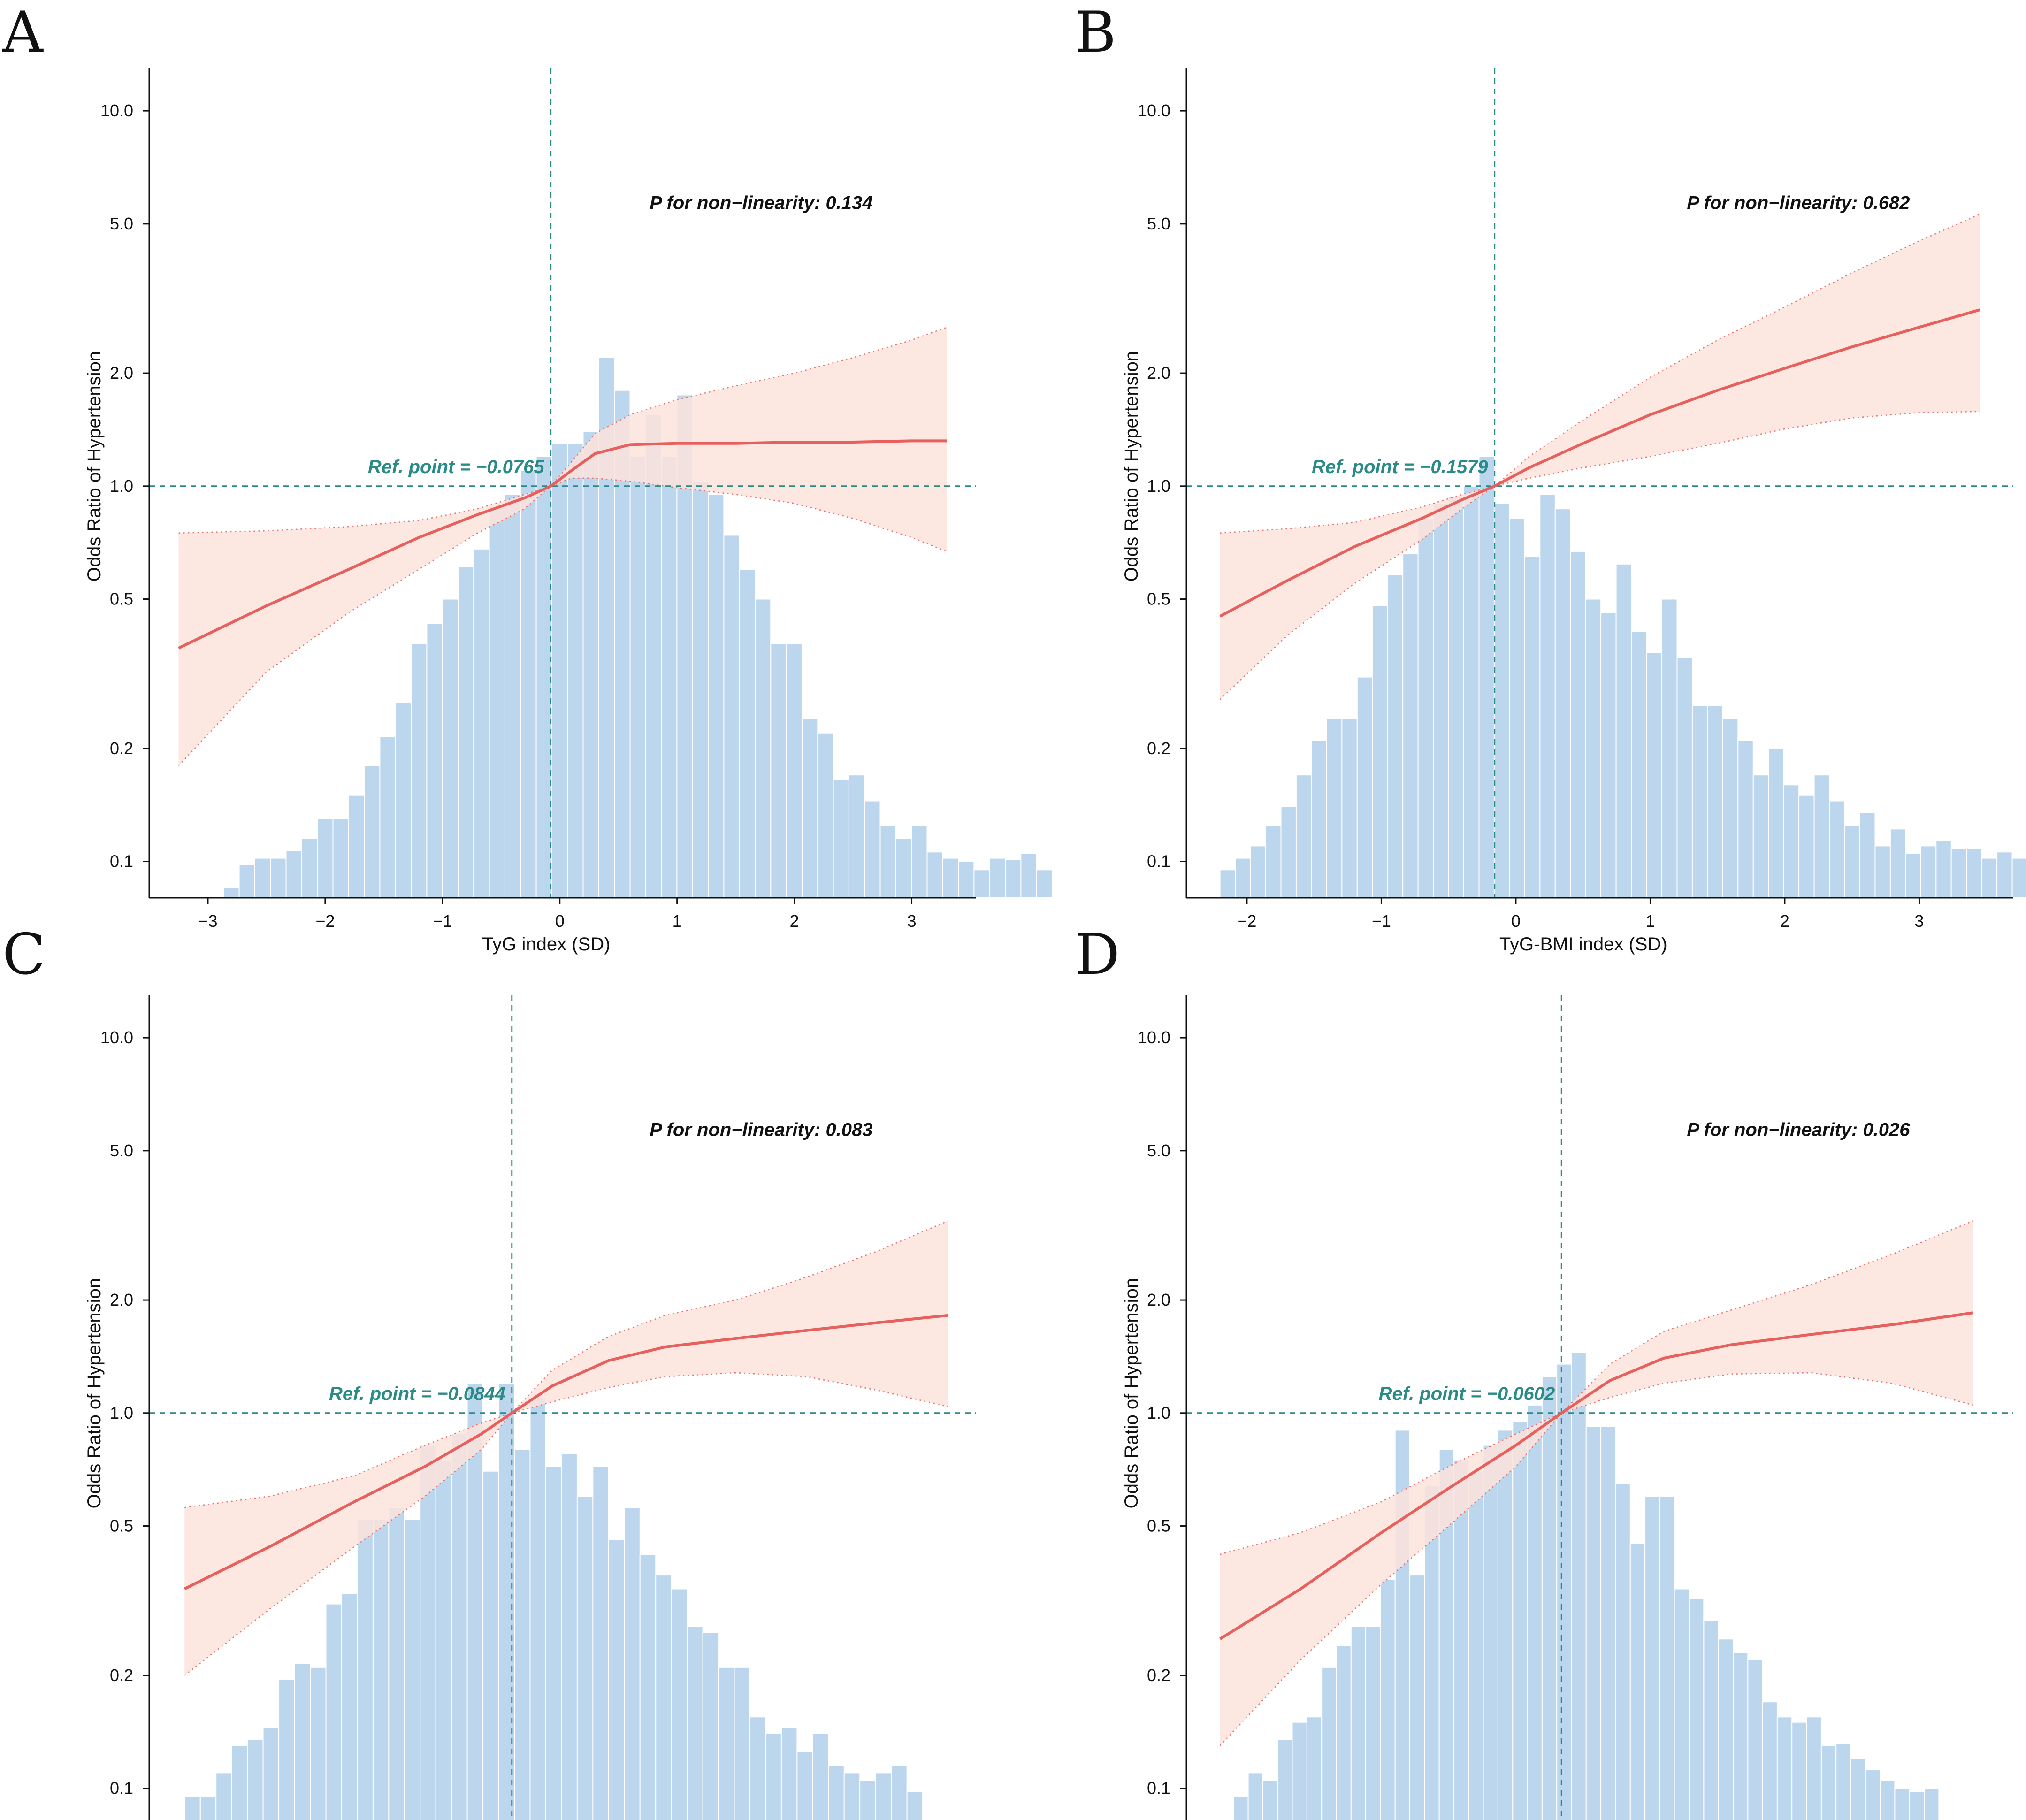 This screenshot has height=1820, width=2026. Describe the element at coordinates (1583, 944) in the screenshot. I see `x-axis-title: TyG-BMI index (SD)` at that location.